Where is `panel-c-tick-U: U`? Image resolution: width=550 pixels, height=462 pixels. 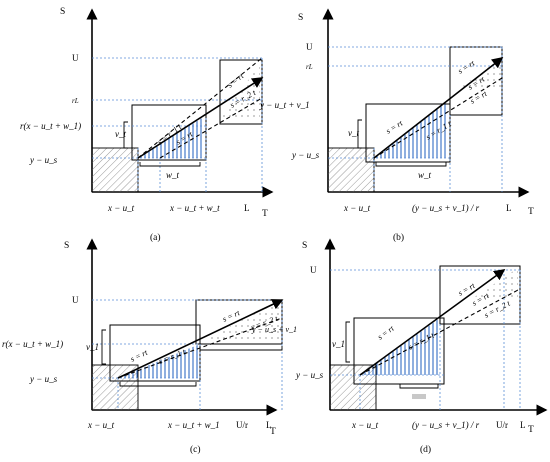 panel-c-tick-U: U is located at coordinates (75, 300).